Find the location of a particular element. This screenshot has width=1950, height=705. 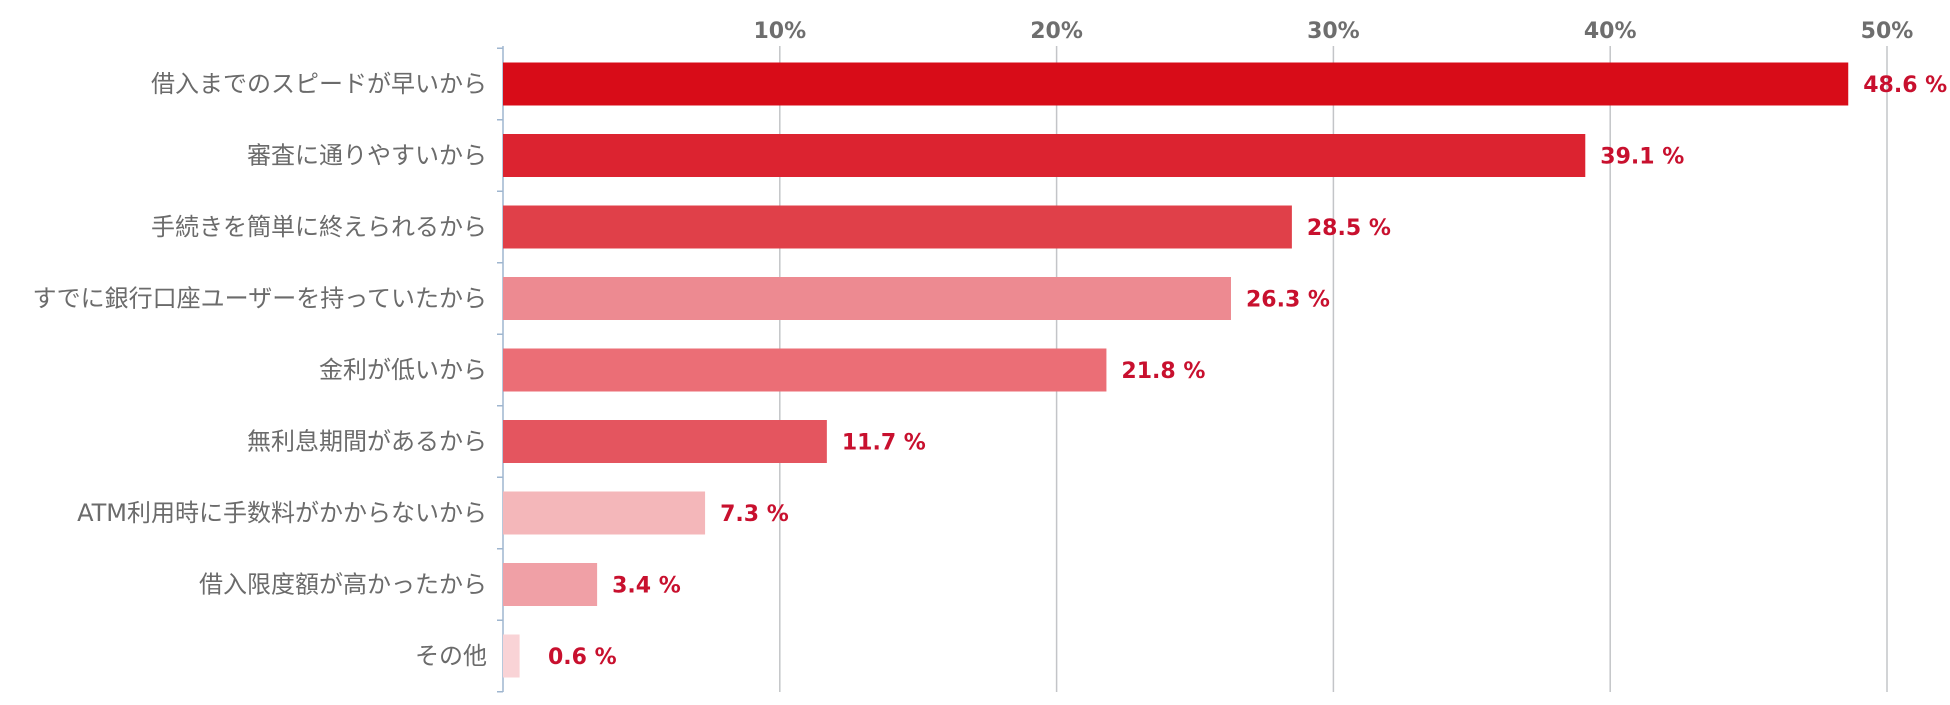

x-tick-label-30: 30% is located at coordinates (1333, 31).